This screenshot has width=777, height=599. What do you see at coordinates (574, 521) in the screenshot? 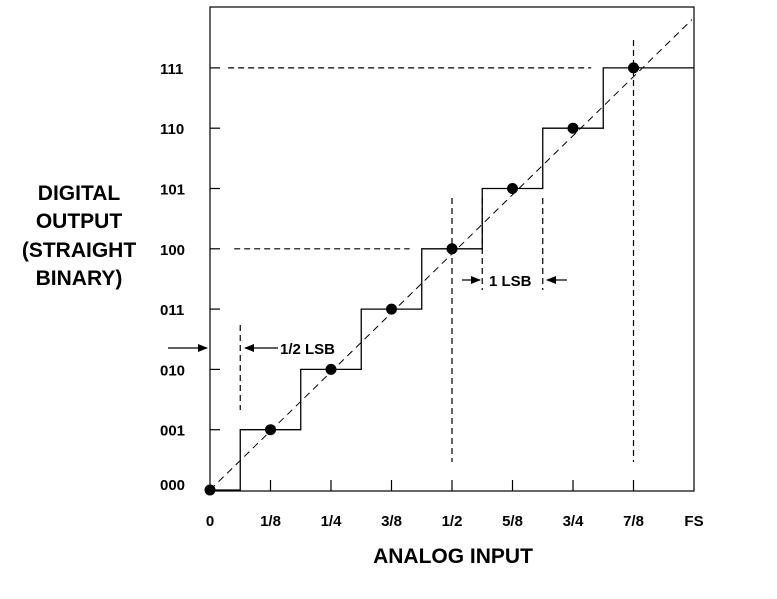
I see `x-tick-label: 3/4` at bounding box center [574, 521].